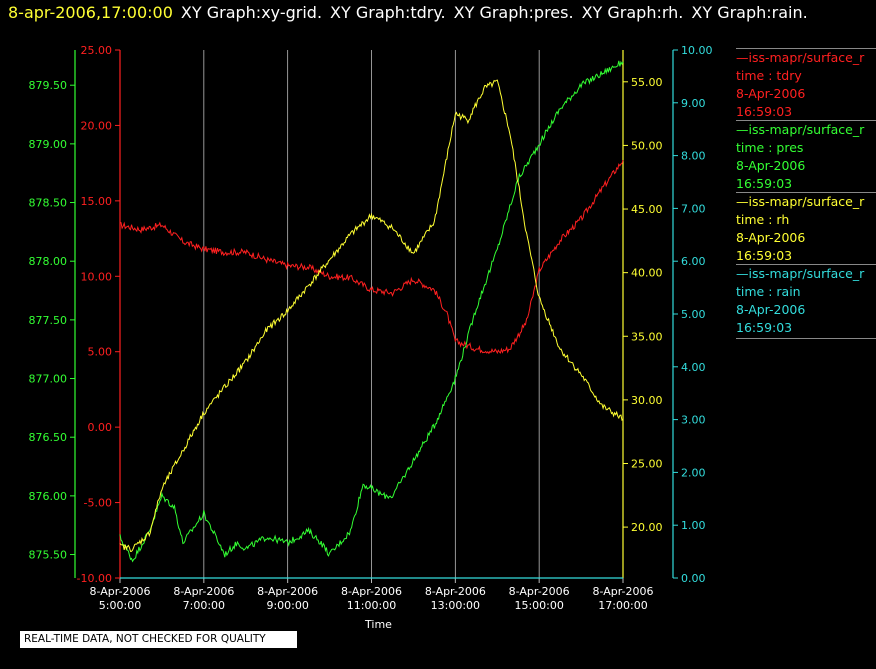 This screenshot has height=669, width=876. Describe the element at coordinates (455, 605) in the screenshot. I see `x-tick-label-time: 13:00:00` at that location.